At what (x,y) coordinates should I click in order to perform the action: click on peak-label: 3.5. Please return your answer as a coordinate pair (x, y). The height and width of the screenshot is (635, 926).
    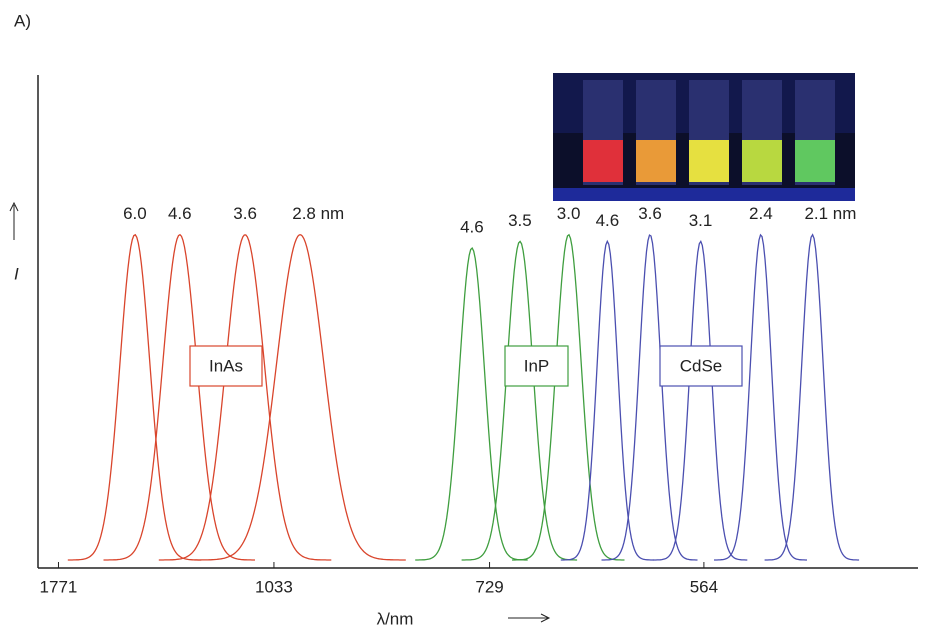
    Looking at the image, I should click on (520, 220).